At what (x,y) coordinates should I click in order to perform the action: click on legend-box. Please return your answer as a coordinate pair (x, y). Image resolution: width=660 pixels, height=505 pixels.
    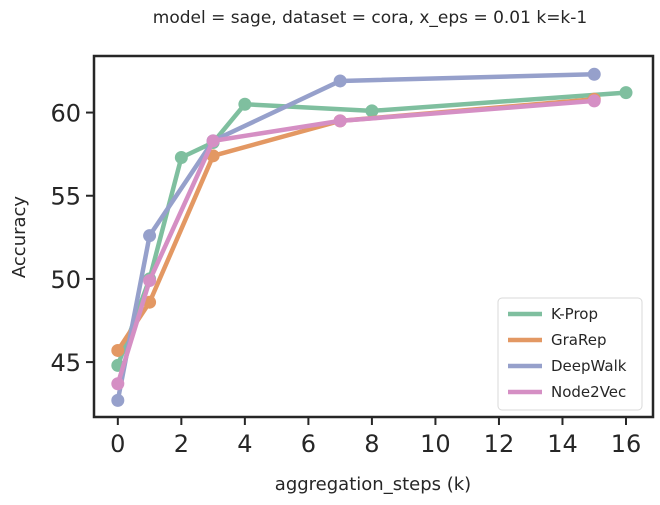
    Looking at the image, I should click on (570, 354).